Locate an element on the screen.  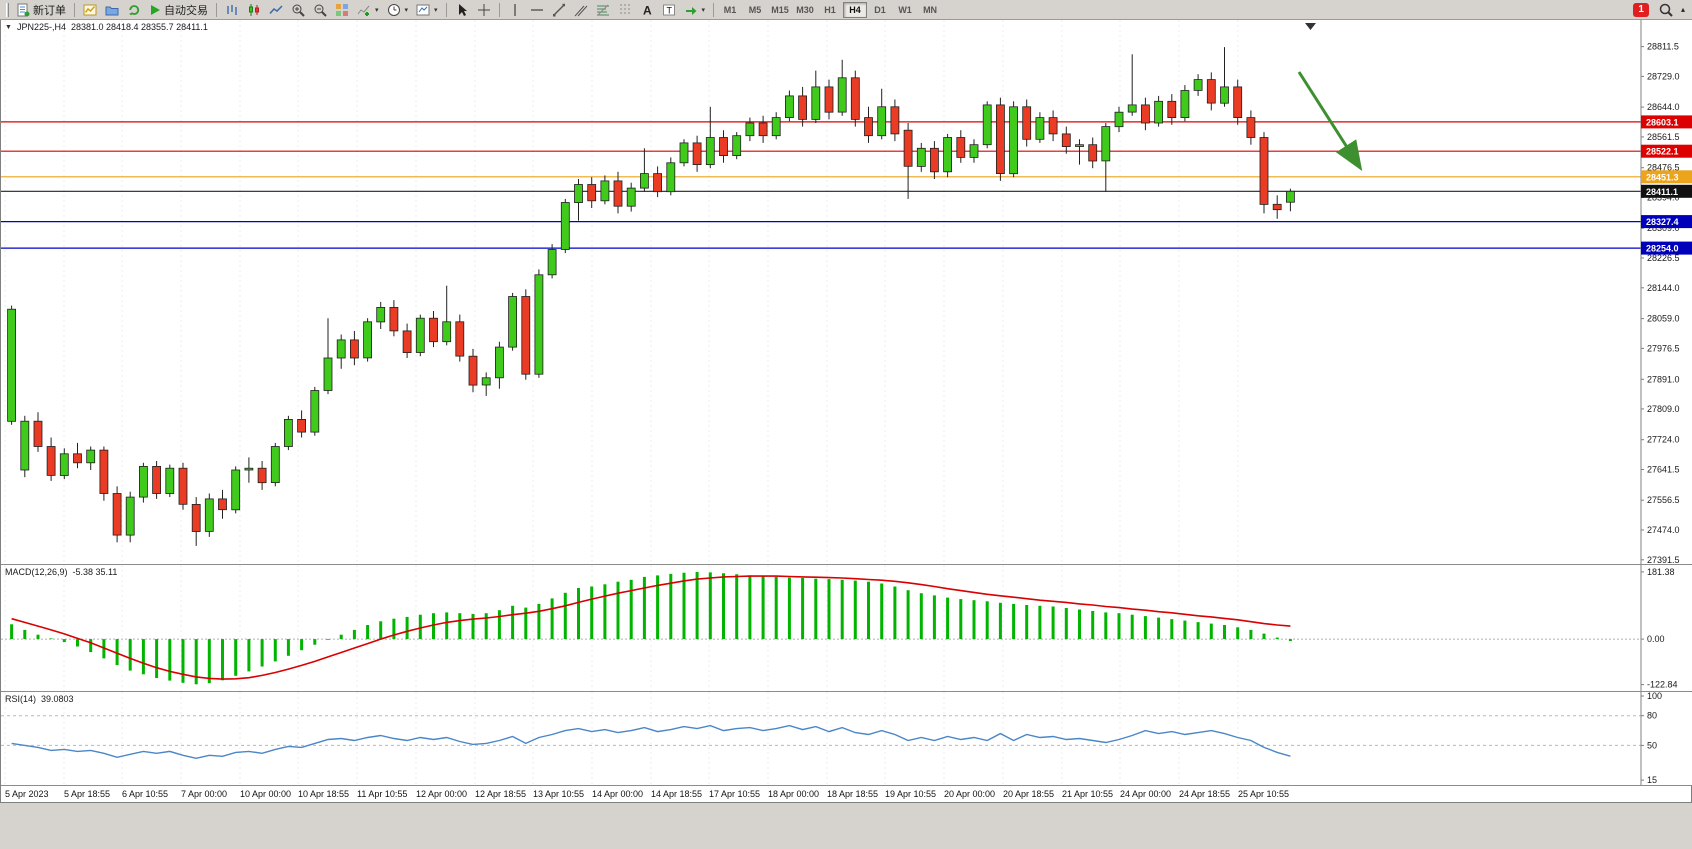
cursor-button is located at coordinates (462, 10).